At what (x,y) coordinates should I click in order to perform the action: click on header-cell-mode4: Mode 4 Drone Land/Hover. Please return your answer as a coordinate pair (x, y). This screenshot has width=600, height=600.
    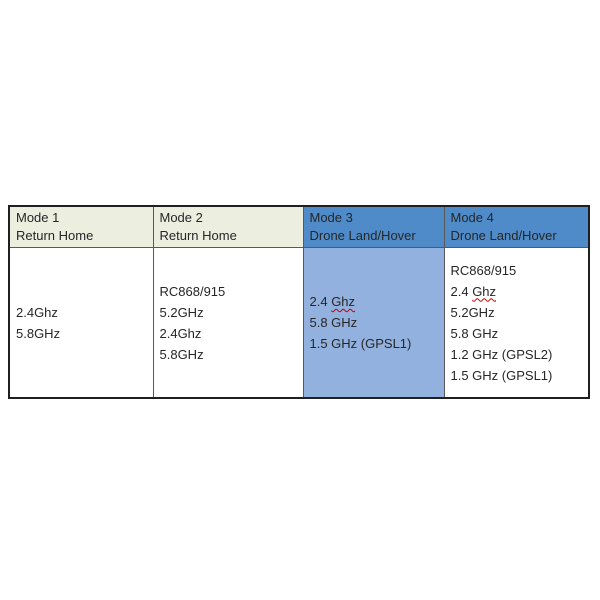
    Looking at the image, I should click on (516, 226).